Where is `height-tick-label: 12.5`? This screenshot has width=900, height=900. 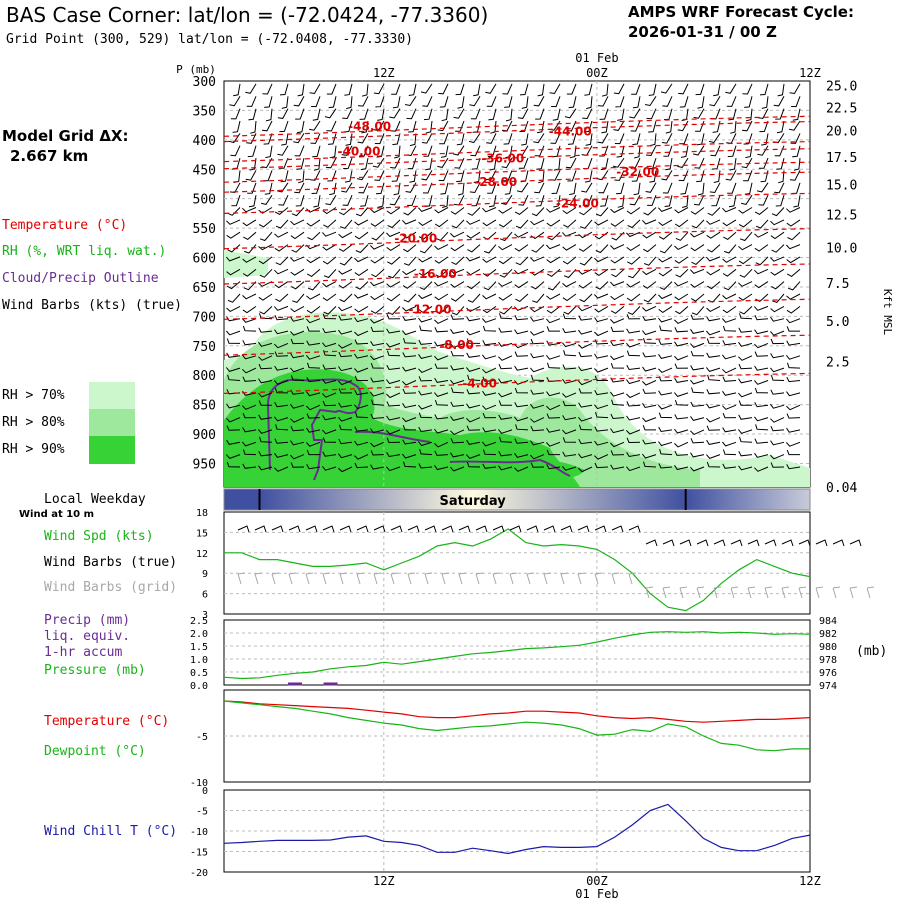 height-tick-label: 12.5 is located at coordinates (841, 216).